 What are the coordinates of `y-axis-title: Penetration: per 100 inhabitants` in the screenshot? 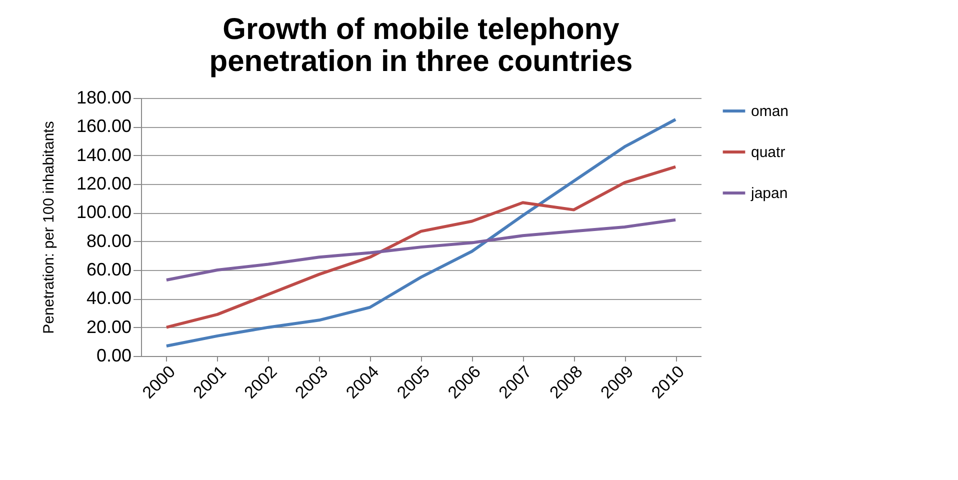 It's located at (49, 227).